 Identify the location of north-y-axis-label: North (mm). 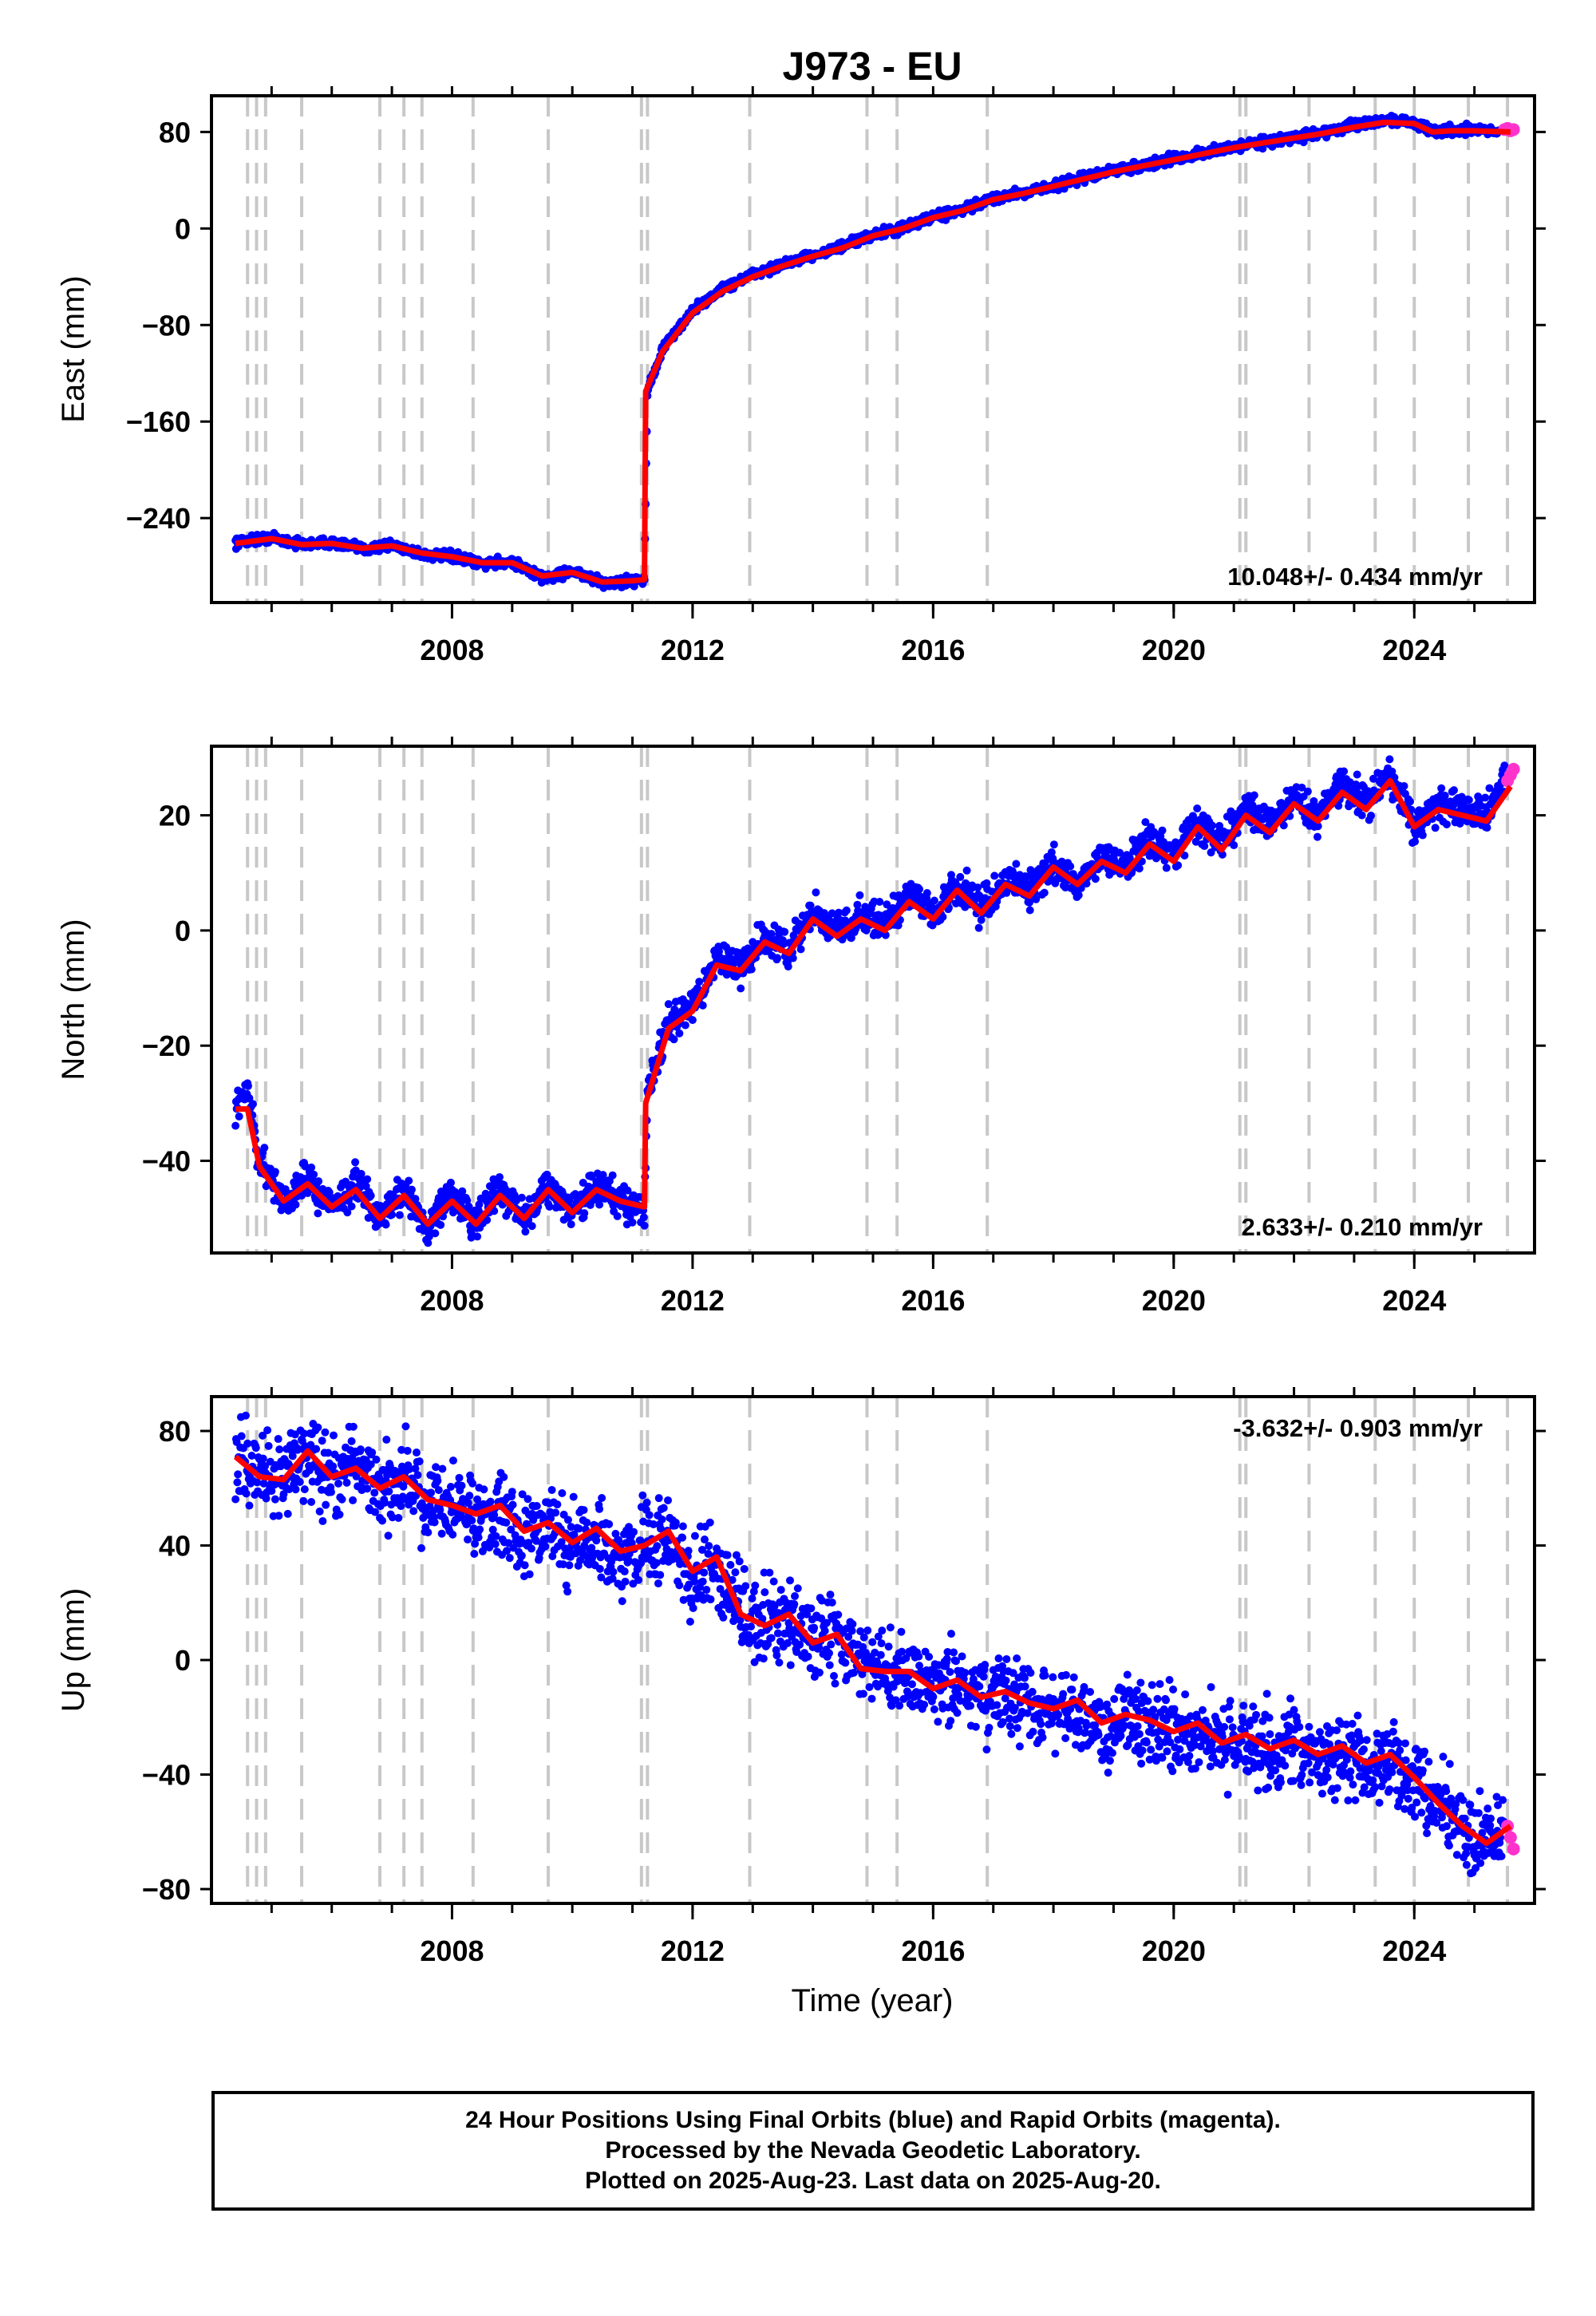
(73, 999).